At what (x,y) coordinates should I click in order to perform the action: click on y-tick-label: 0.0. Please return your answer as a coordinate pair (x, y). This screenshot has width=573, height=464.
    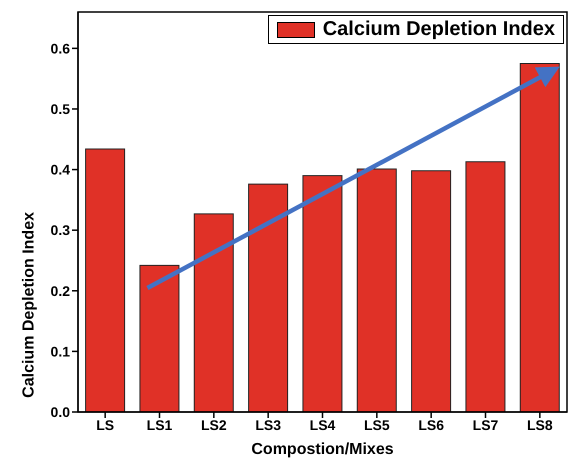
    Looking at the image, I should click on (60, 412).